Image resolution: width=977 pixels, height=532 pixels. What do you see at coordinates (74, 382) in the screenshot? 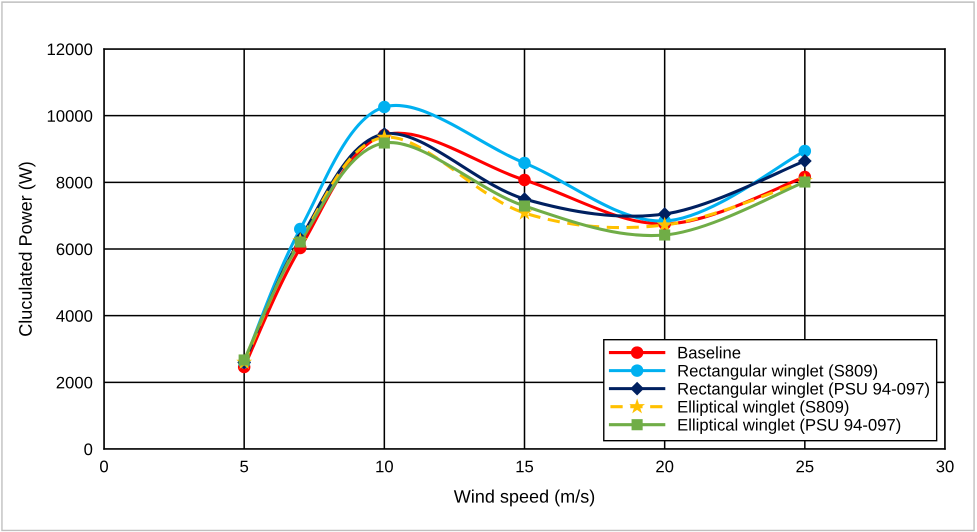
I see `y-tick-label: 2000` at bounding box center [74, 382].